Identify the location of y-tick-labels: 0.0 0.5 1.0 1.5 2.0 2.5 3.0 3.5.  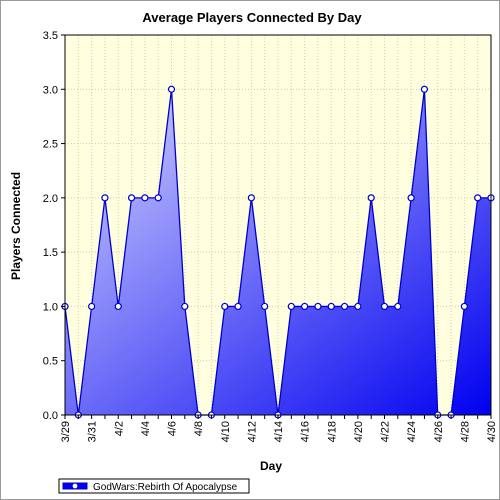
(50, 226).